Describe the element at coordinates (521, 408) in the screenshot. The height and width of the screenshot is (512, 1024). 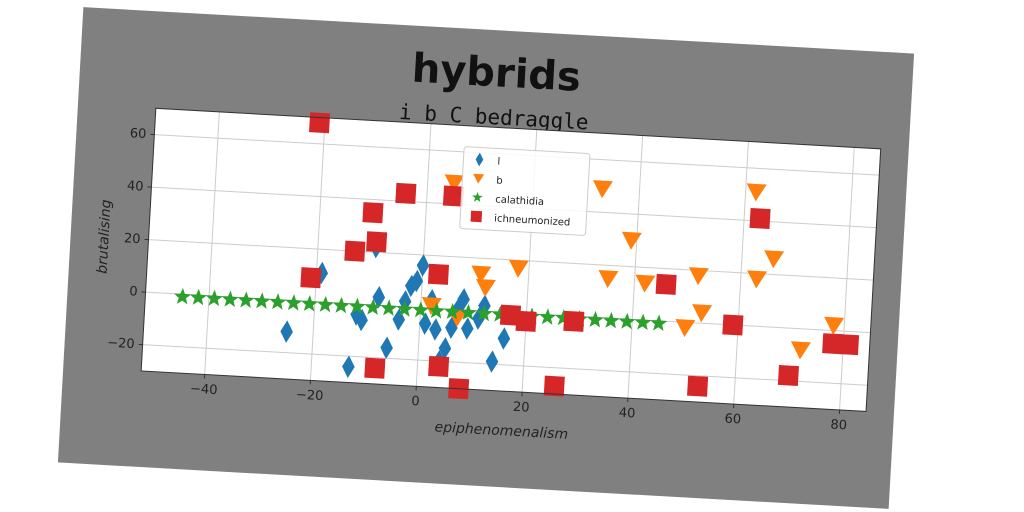
I see `x-tick-label: 20` at that location.